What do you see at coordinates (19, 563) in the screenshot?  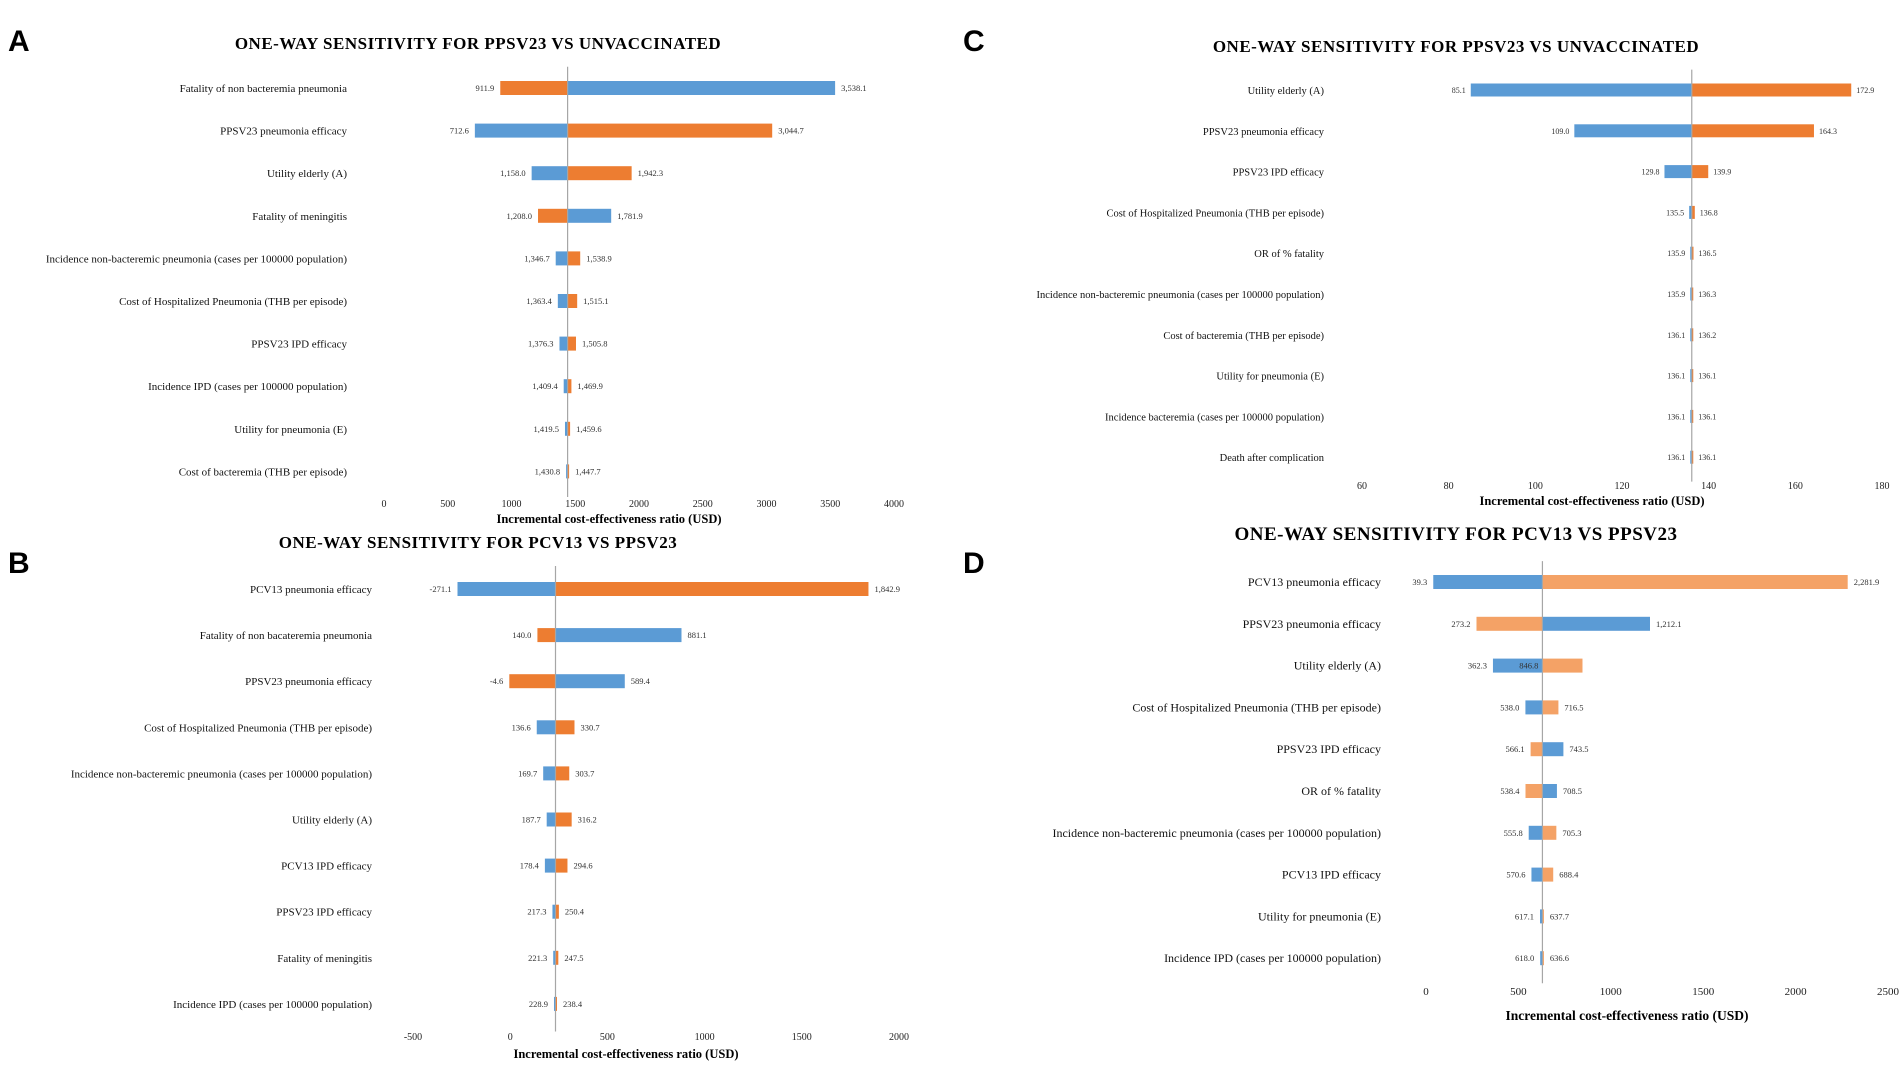 I see `panel-letter: B` at bounding box center [19, 563].